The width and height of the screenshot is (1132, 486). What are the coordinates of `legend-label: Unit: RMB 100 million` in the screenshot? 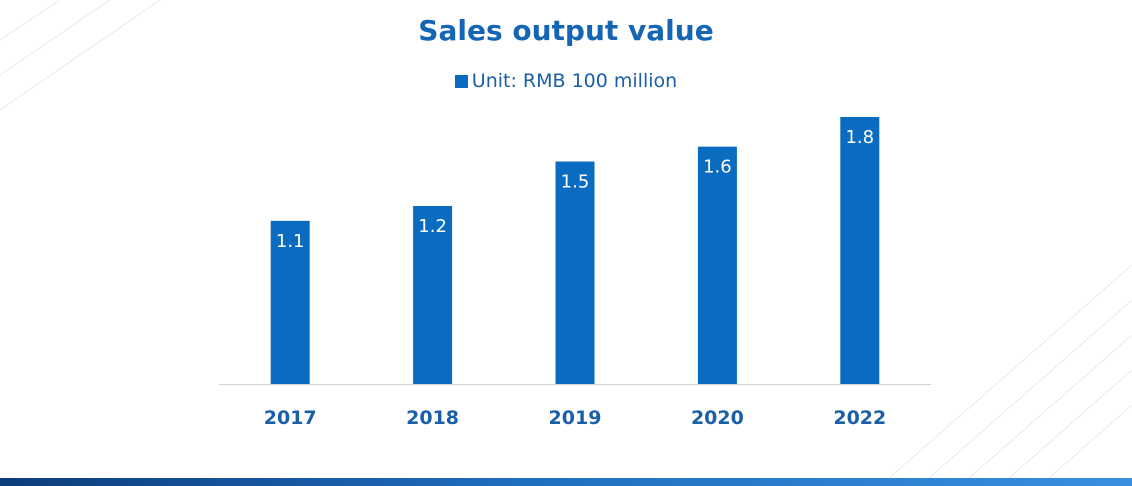 It's located at (574, 81).